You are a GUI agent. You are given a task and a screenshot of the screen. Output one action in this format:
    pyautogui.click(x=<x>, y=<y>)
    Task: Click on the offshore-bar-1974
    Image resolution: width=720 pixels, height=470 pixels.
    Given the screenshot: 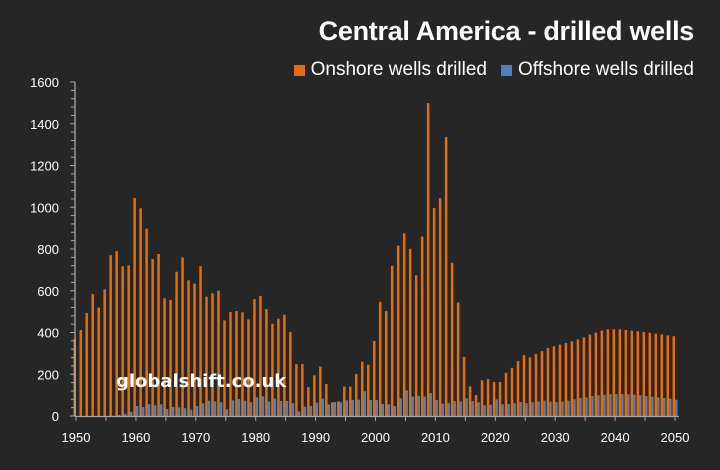 What is the action you would take?
    pyautogui.click(x=221, y=409)
    